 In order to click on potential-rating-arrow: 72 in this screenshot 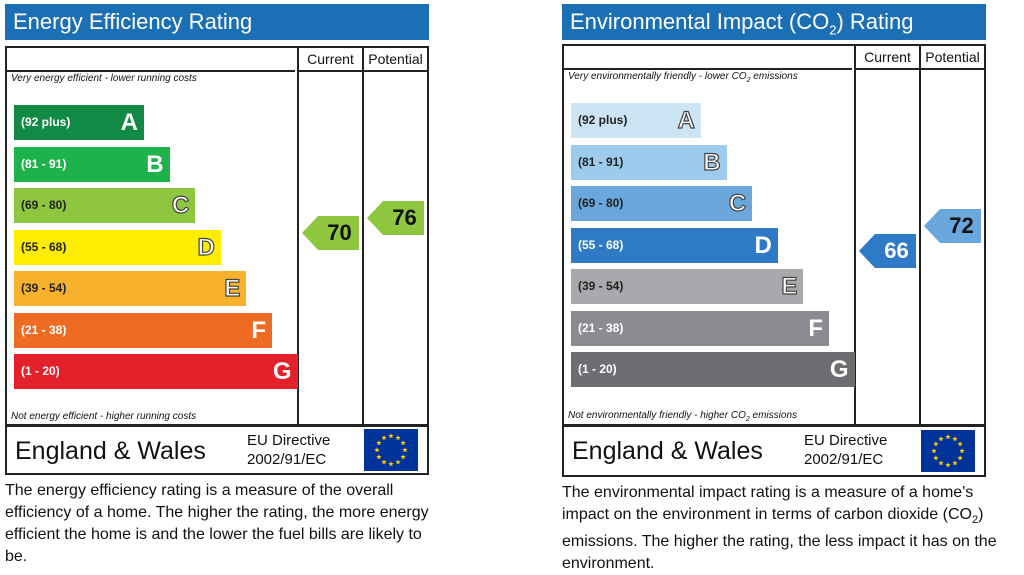, I will do `click(952, 226)`.